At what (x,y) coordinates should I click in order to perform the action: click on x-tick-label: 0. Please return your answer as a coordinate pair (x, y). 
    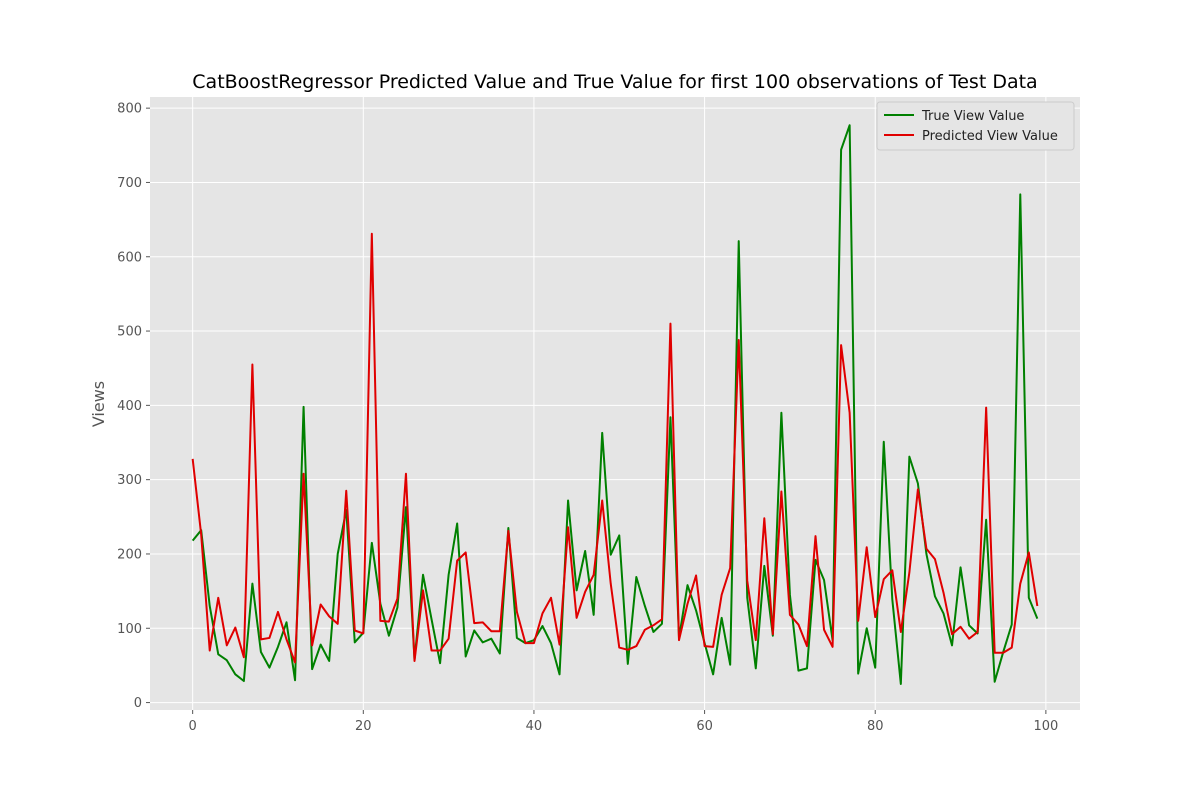
    Looking at the image, I should click on (193, 726).